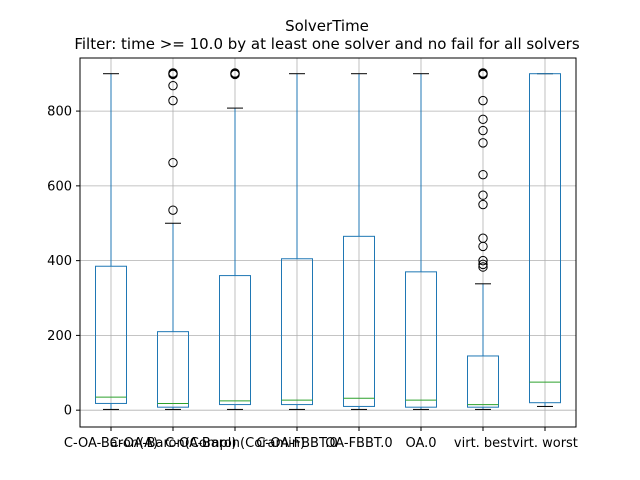  I want to click on x-tick-label: virt. worst, so click(545, 443).